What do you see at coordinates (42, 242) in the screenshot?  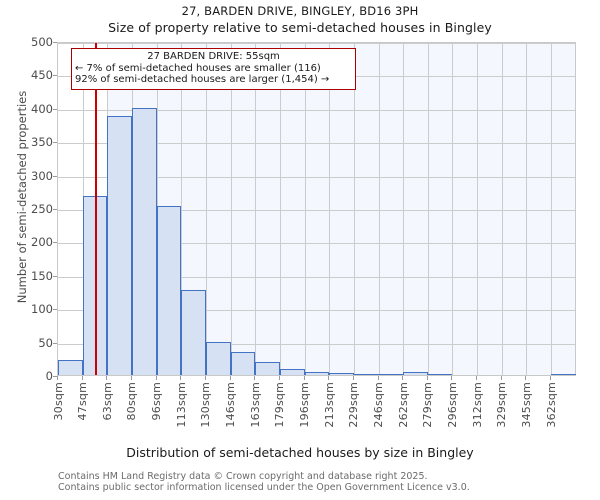 I see `y-axis-tick-label: 200` at bounding box center [42, 242].